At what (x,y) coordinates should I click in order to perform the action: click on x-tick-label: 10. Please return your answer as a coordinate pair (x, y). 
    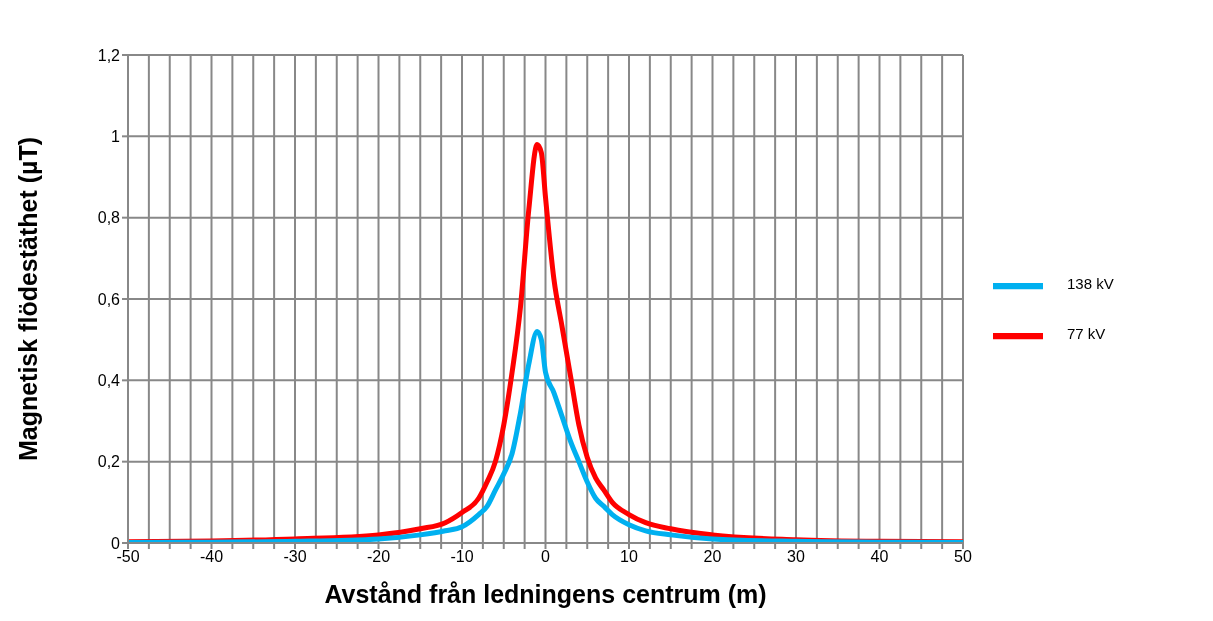
    Looking at the image, I should click on (629, 557).